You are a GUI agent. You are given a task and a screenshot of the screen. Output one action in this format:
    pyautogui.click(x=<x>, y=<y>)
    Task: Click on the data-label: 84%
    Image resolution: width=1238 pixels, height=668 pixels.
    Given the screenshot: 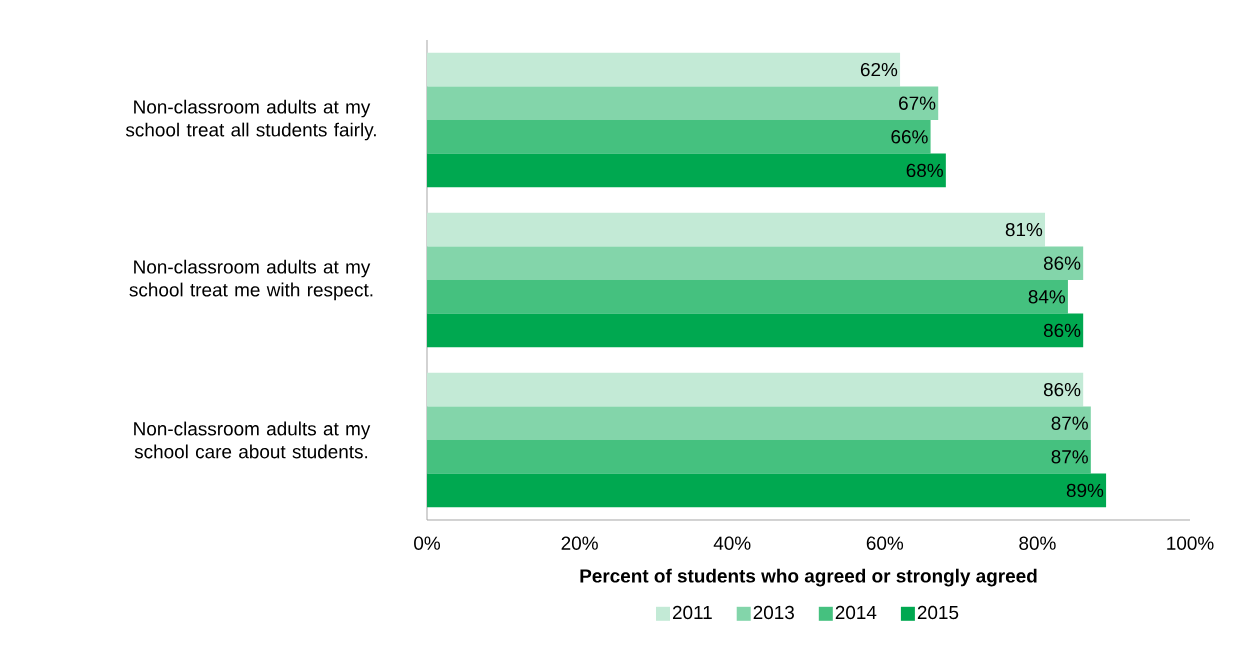 What is the action you would take?
    pyautogui.click(x=1047, y=297)
    